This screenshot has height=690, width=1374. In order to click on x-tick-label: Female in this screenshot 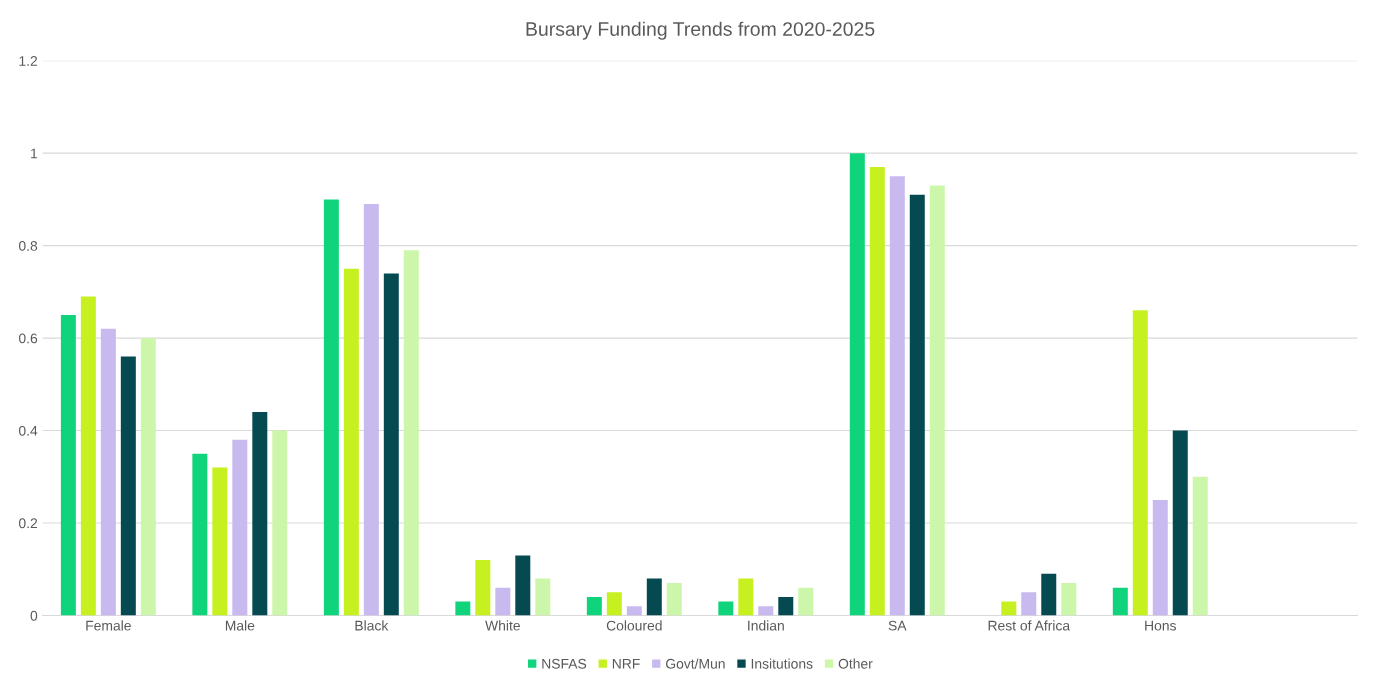, I will do `click(108, 625)`.